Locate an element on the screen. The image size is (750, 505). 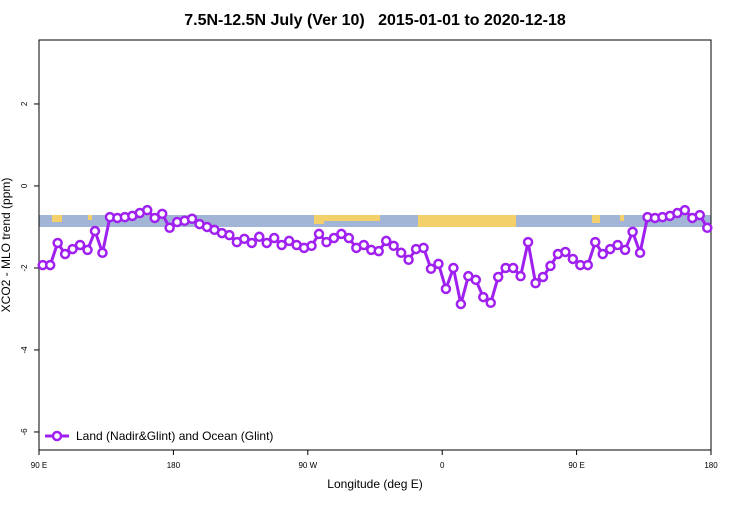
y-axis-label: XCO2 - MLO trend (ppm) is located at coordinates (6, 245).